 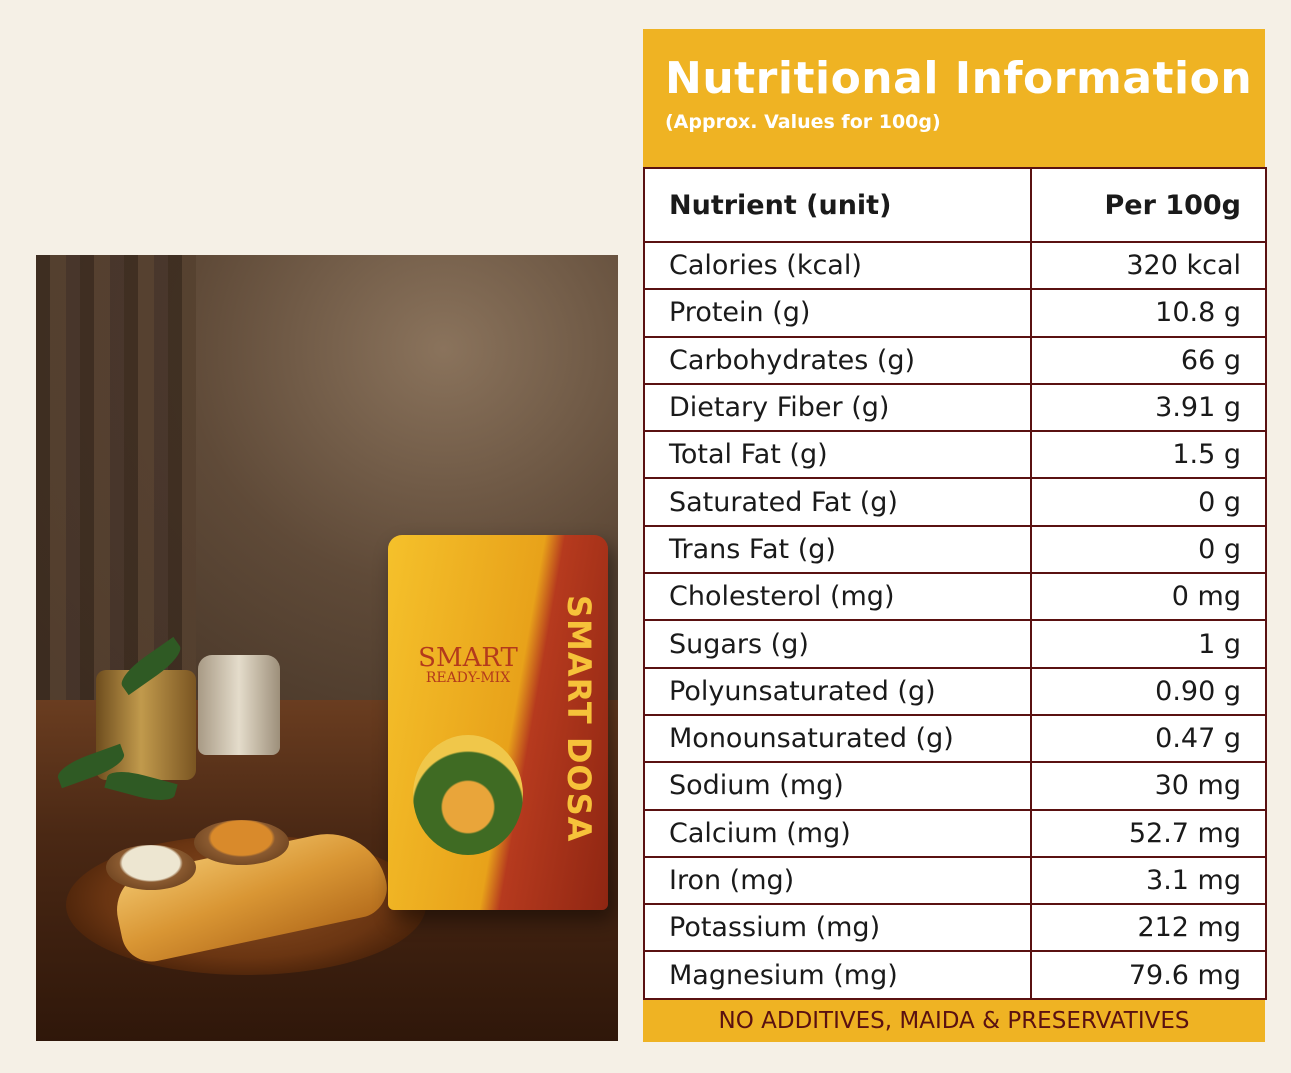 I want to click on pack-brand-sub: READY-MIX, so click(x=468, y=678).